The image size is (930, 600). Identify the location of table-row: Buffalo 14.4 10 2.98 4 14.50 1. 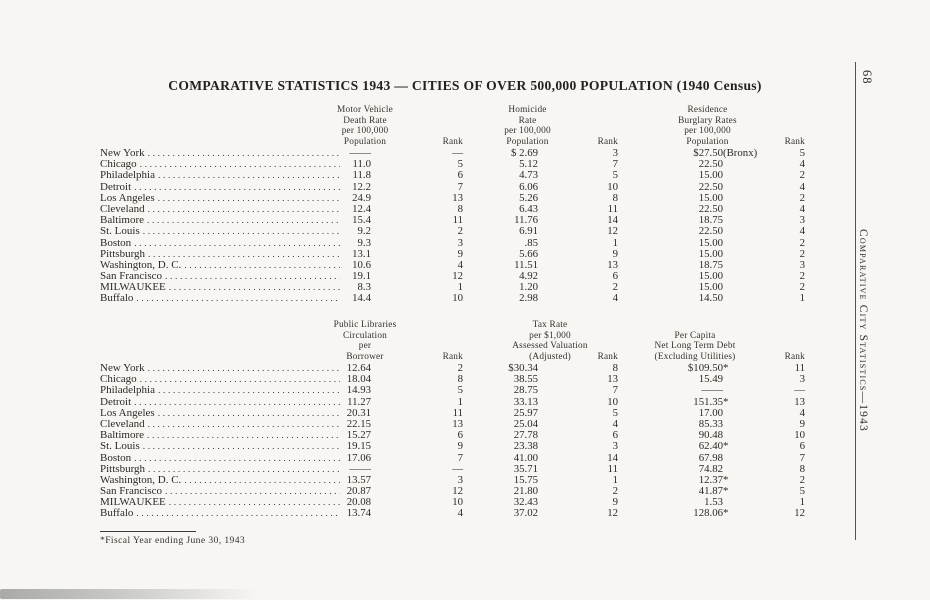
(455, 298).